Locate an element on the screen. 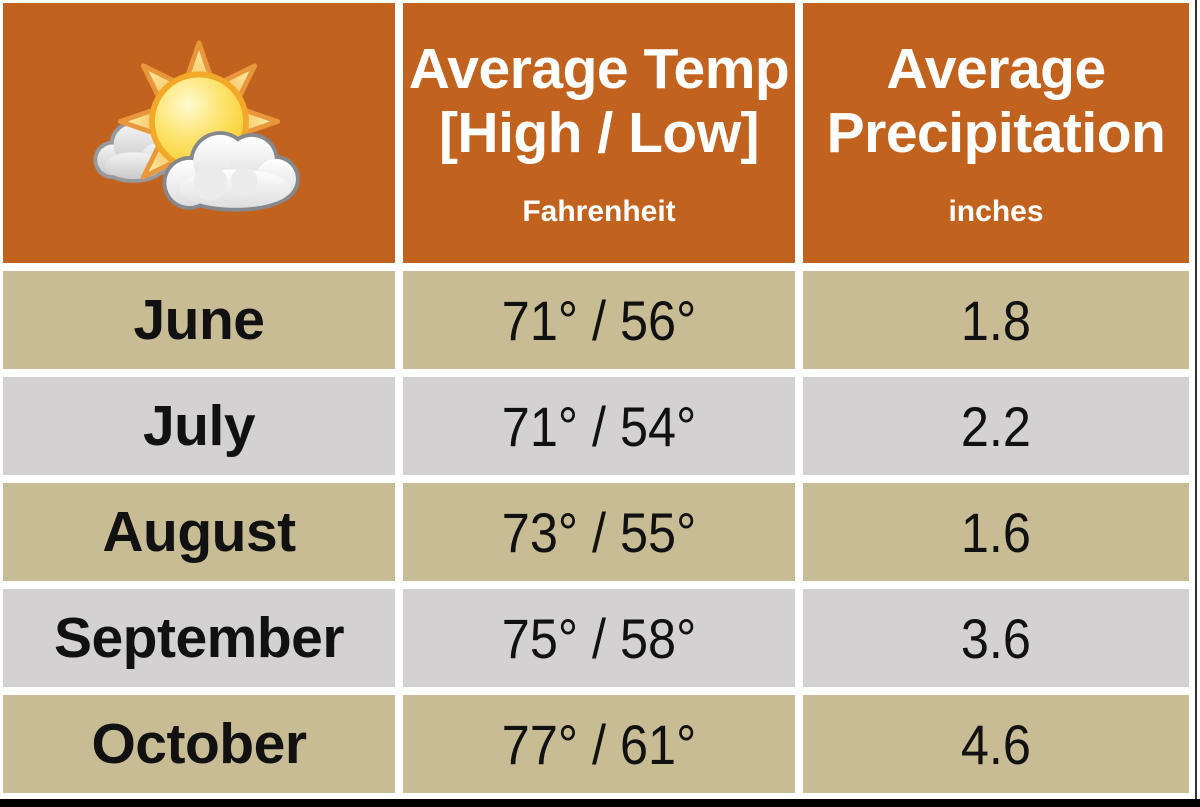 This screenshot has width=1200, height=807. temp-value: 71° / 54° is located at coordinates (599, 426).